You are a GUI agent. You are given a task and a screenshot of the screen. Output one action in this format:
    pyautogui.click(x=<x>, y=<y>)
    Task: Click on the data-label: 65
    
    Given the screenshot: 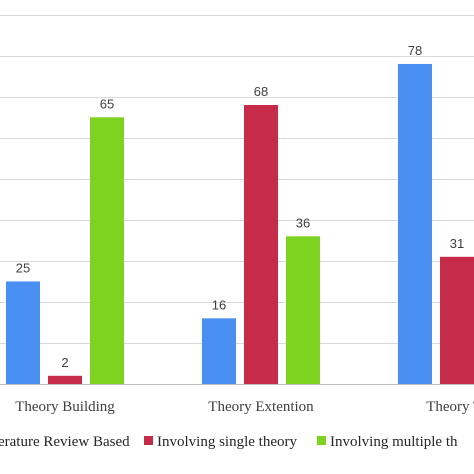 What is the action you would take?
    pyautogui.click(x=107, y=103)
    